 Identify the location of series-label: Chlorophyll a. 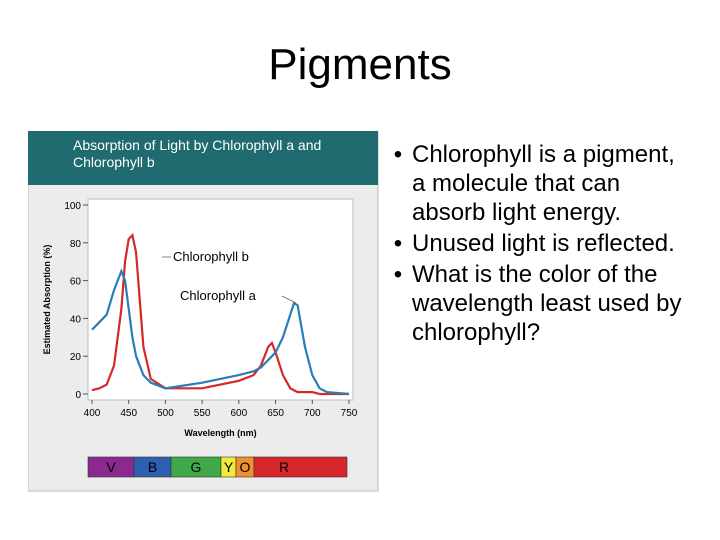
(218, 295).